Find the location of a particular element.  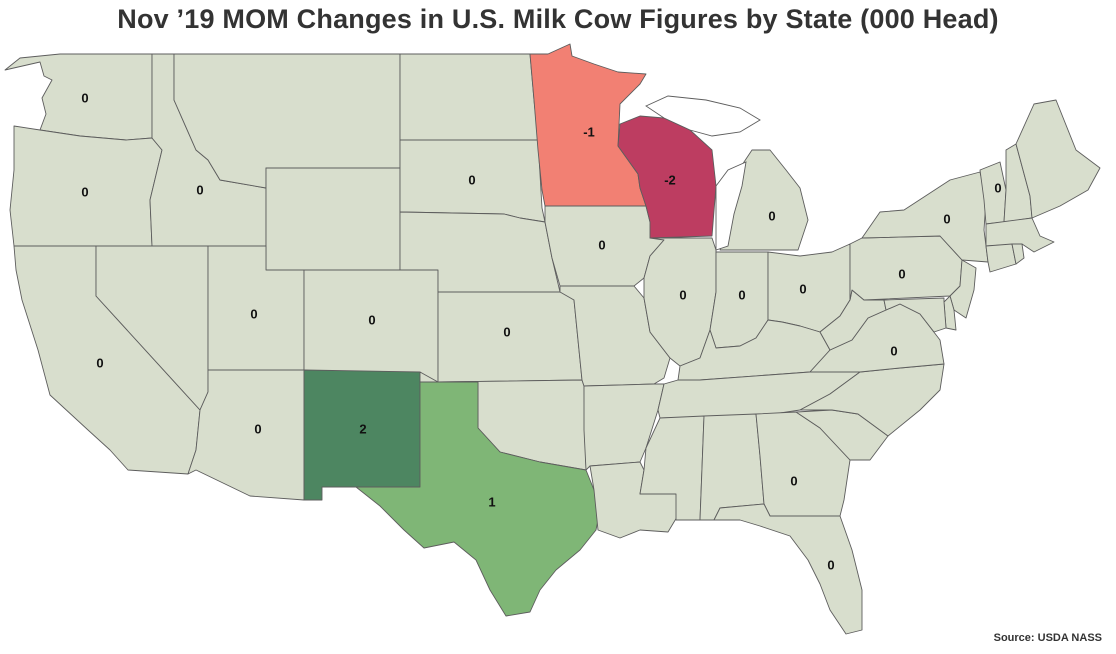

label-OR: 0 is located at coordinates (84, 191).